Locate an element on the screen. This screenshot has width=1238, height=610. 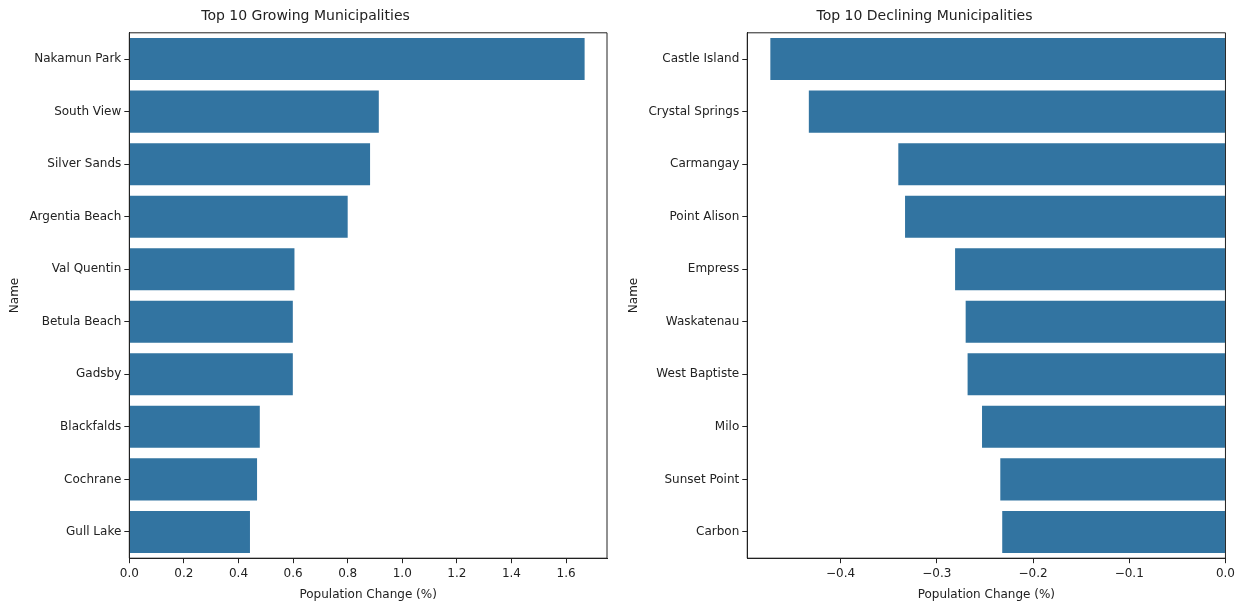
y-tick-label: Carmangay is located at coordinates (705, 163).